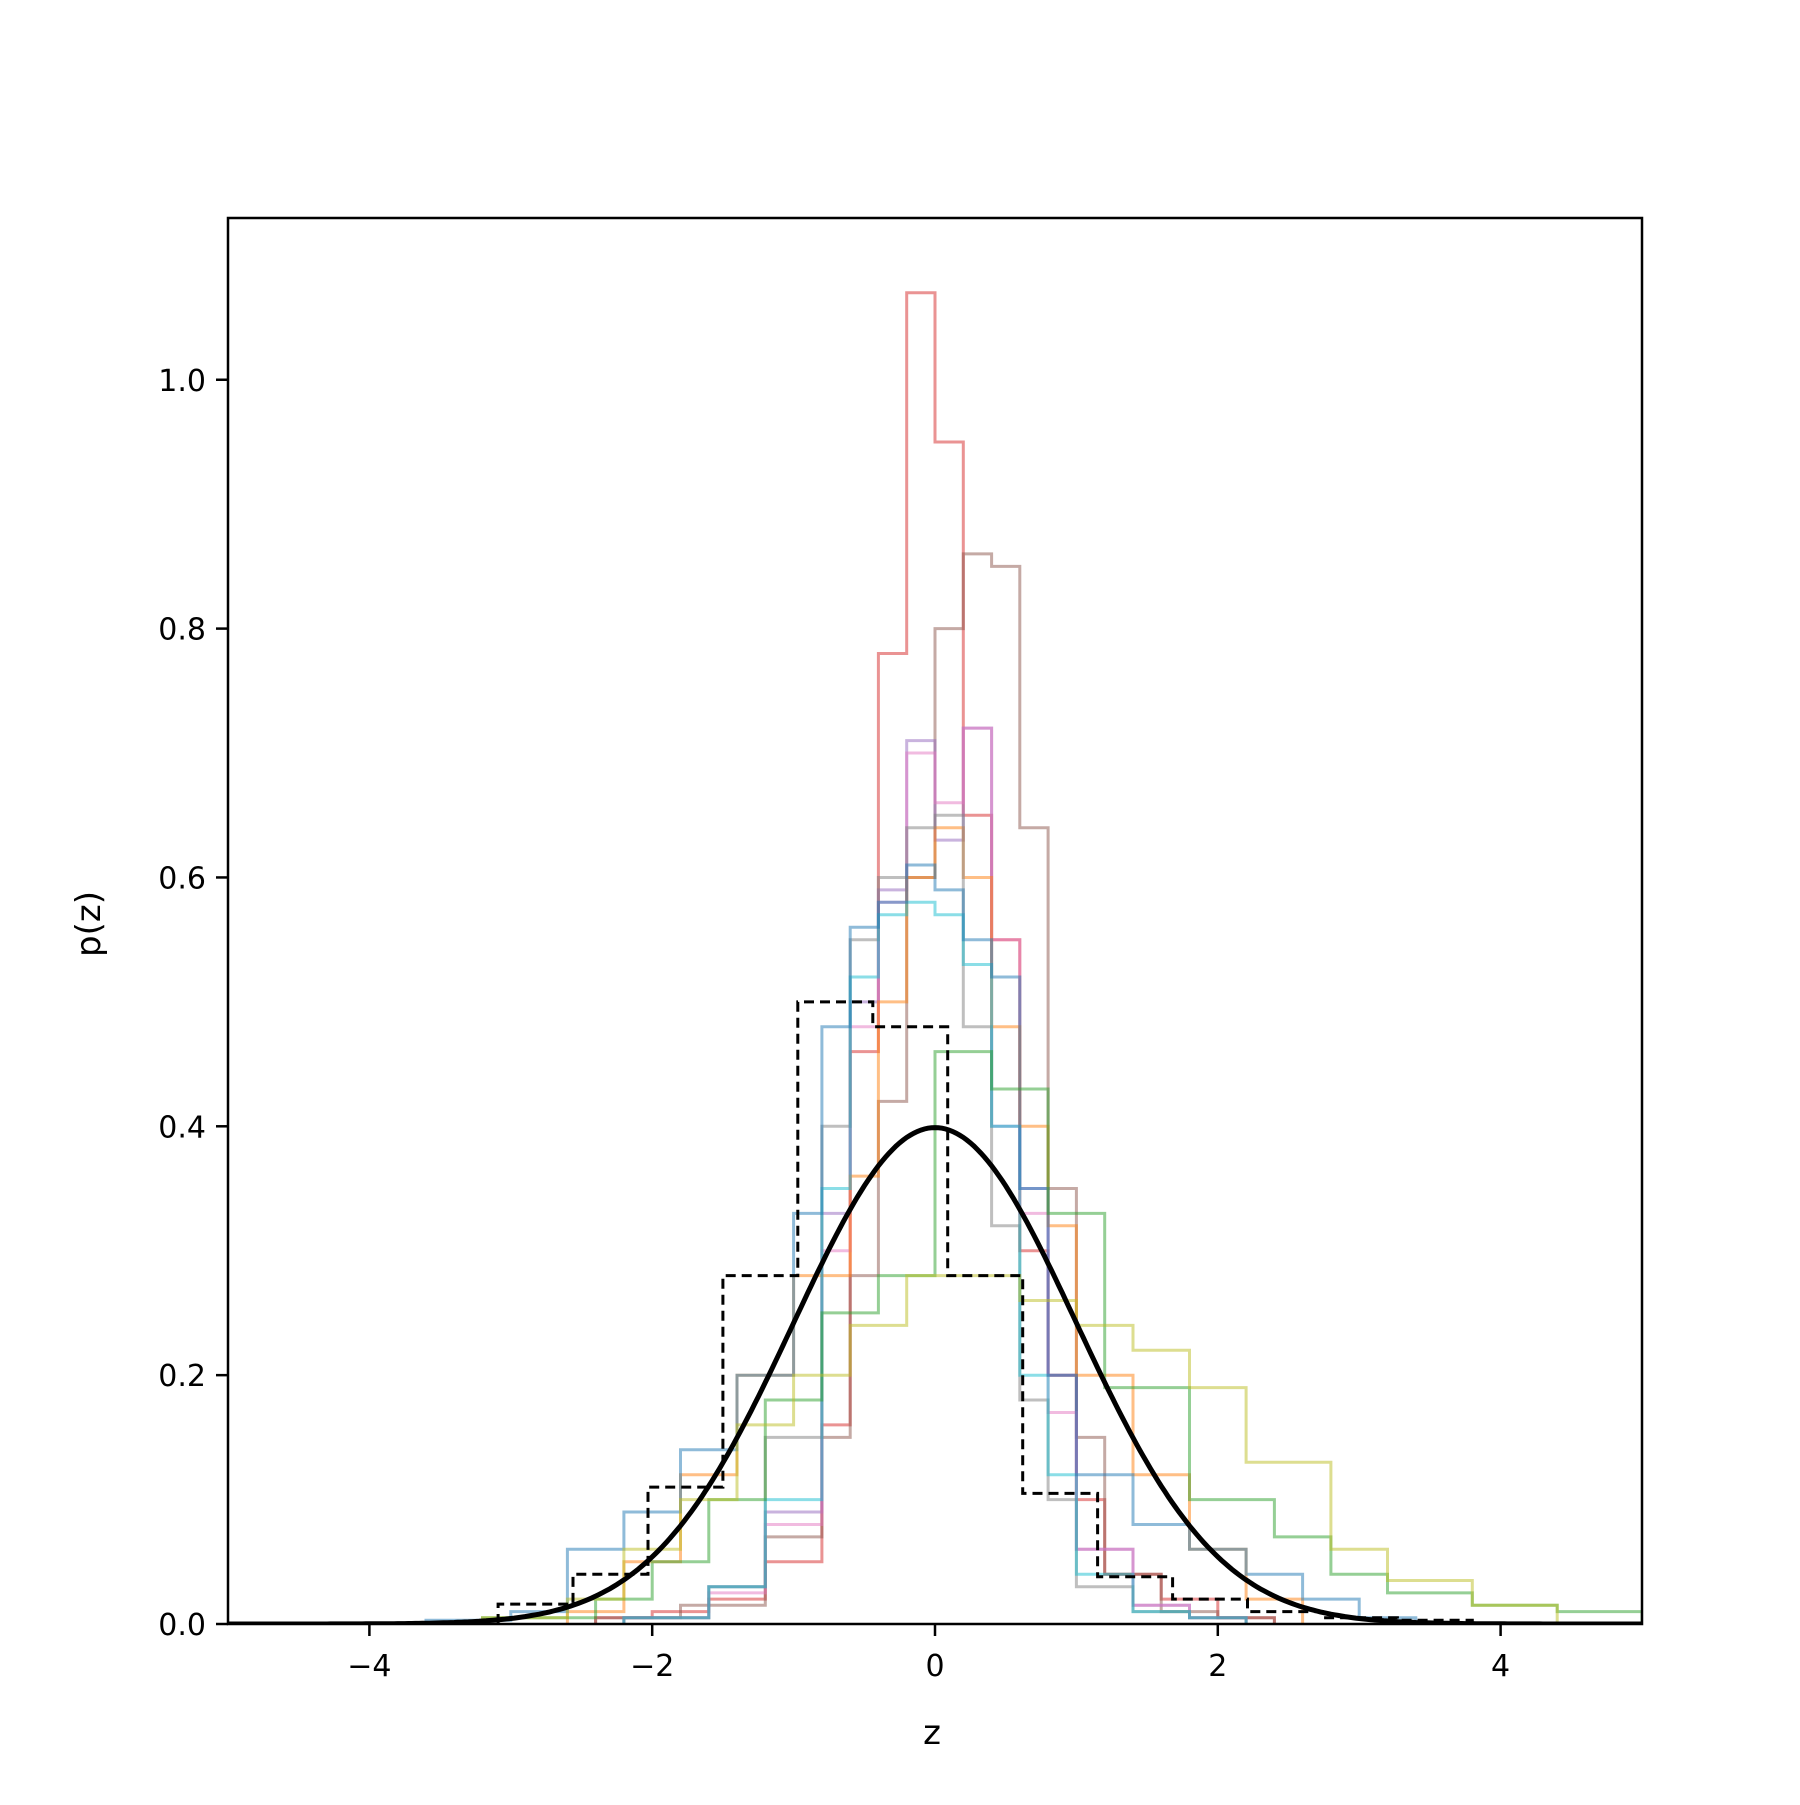 This screenshot has width=1800, height=1805. I want to click on x-tick-label: 0, so click(934, 1666).